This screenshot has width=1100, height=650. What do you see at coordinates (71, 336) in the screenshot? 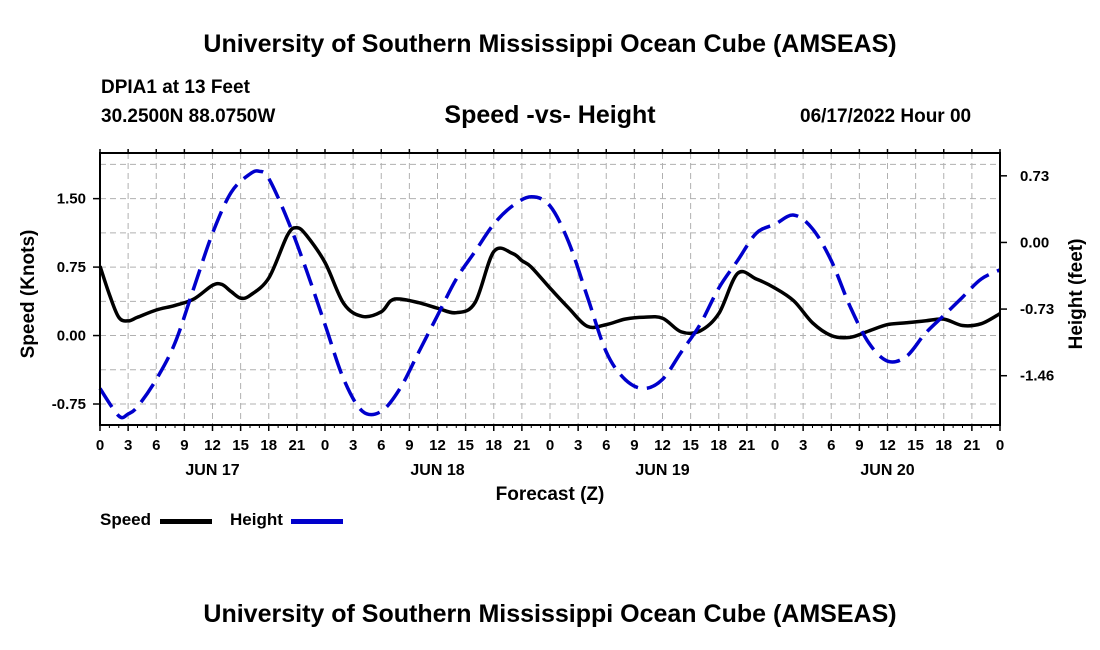
I see `y-left-tick-label: 0.00` at bounding box center [71, 336].